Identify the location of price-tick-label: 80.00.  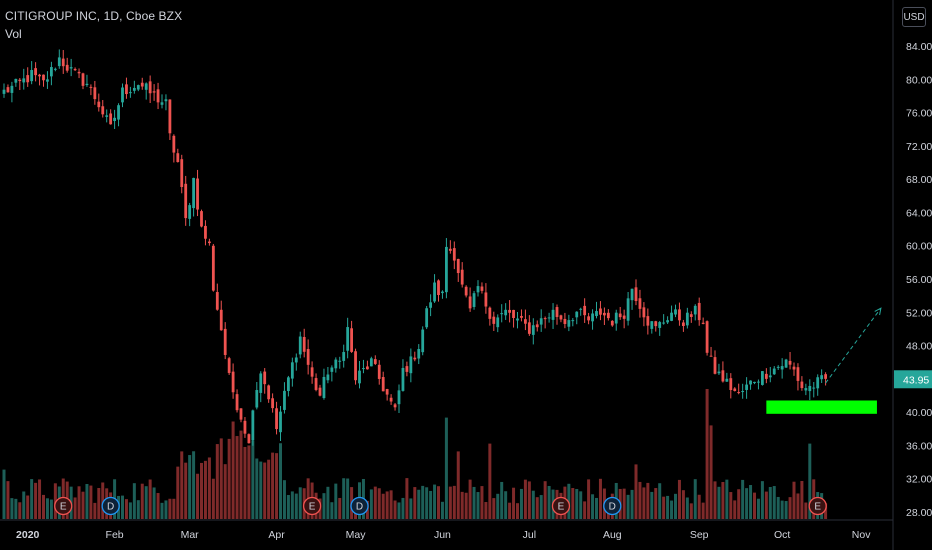
(919, 80).